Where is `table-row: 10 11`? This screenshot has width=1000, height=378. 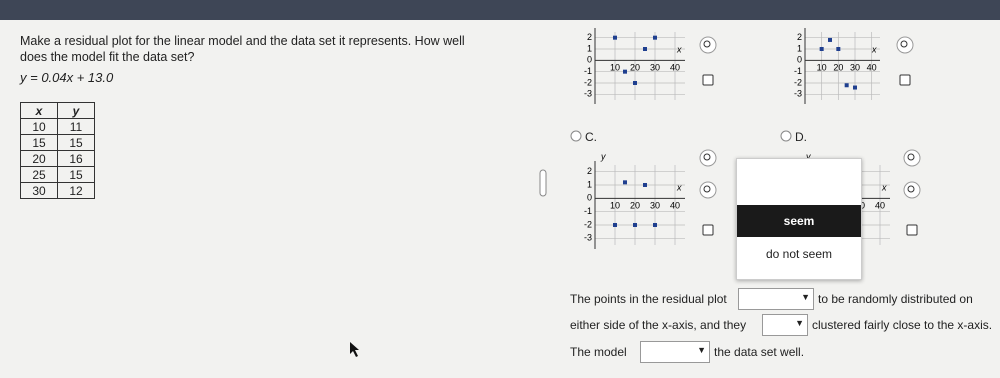
table-row: 10 11 is located at coordinates (57, 126).